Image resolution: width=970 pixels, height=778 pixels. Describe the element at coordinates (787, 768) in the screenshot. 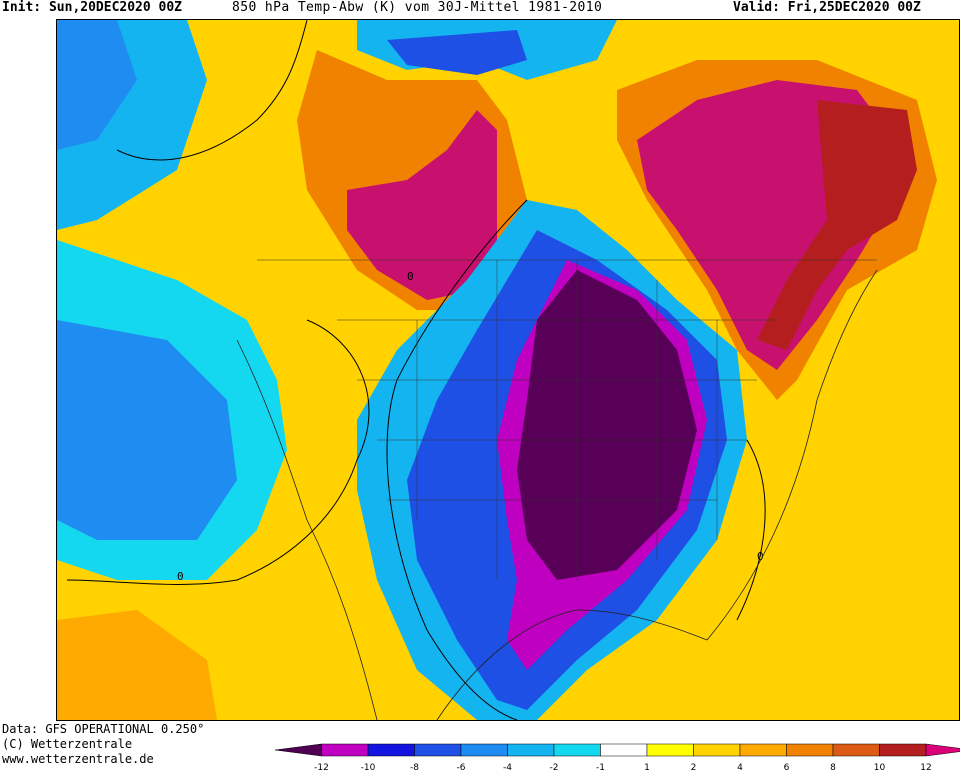

I see `legend-tick-label: 6` at that location.